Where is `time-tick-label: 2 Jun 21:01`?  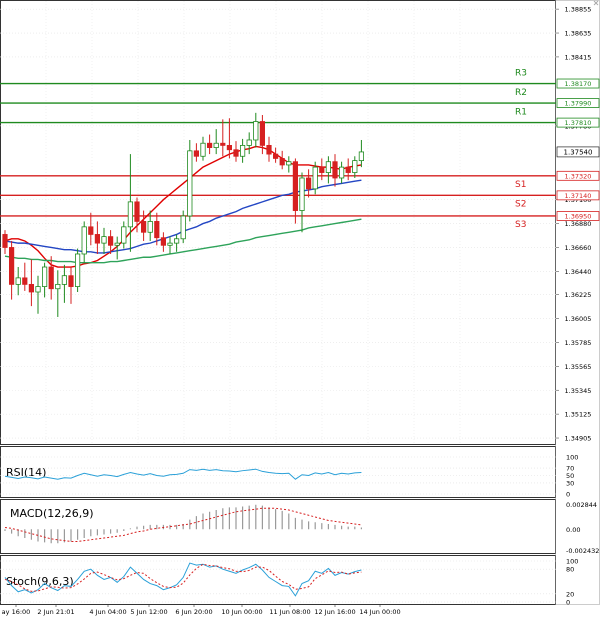 time-tick-label: 2 Jun 21:01 is located at coordinates (55, 612).